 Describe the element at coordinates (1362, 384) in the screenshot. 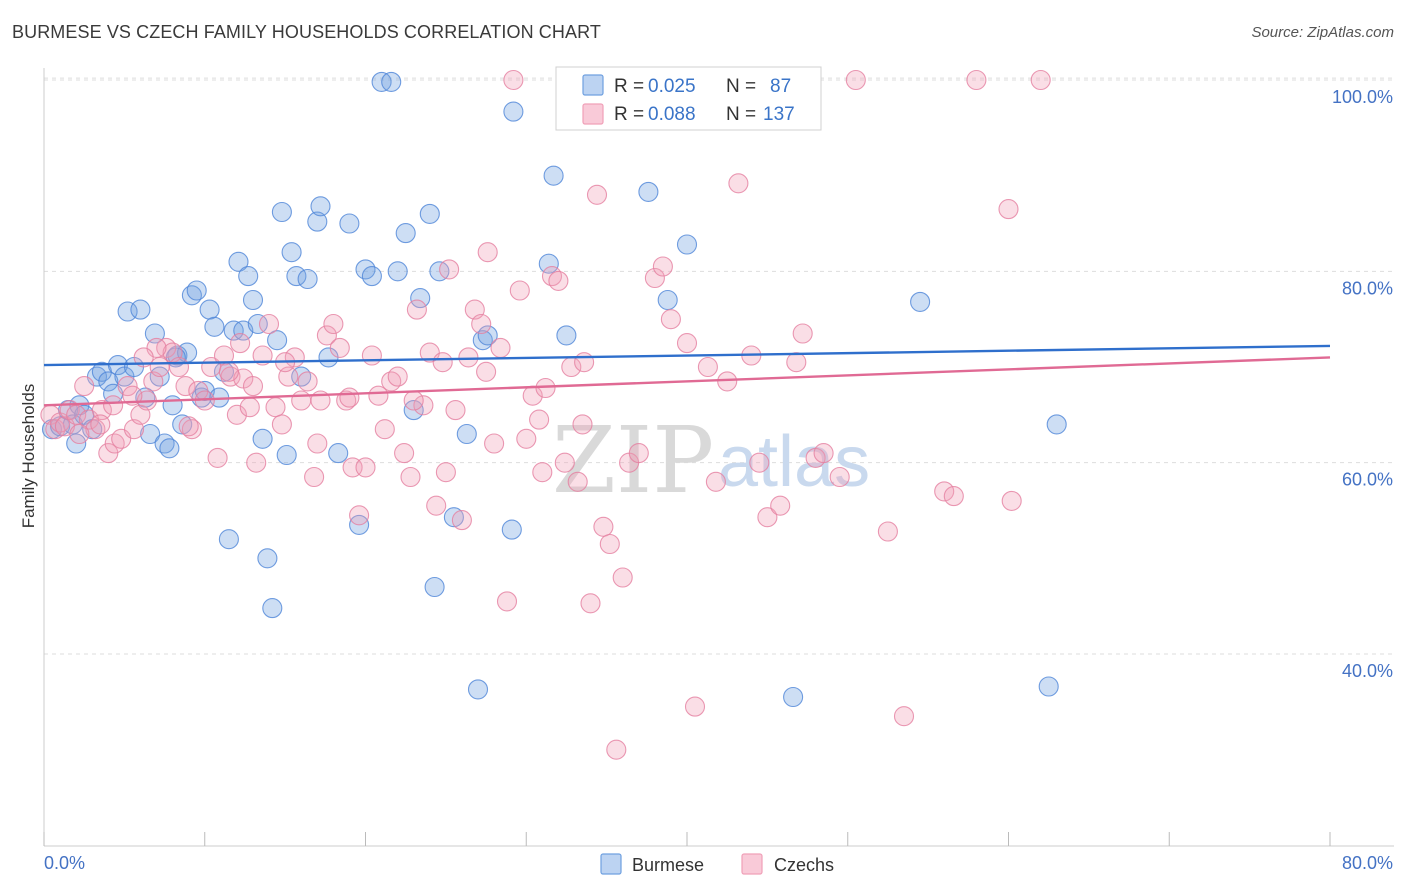

I see `y-tick-labels: 40.0% 60.0% 80.0% 100.0%` at that location.